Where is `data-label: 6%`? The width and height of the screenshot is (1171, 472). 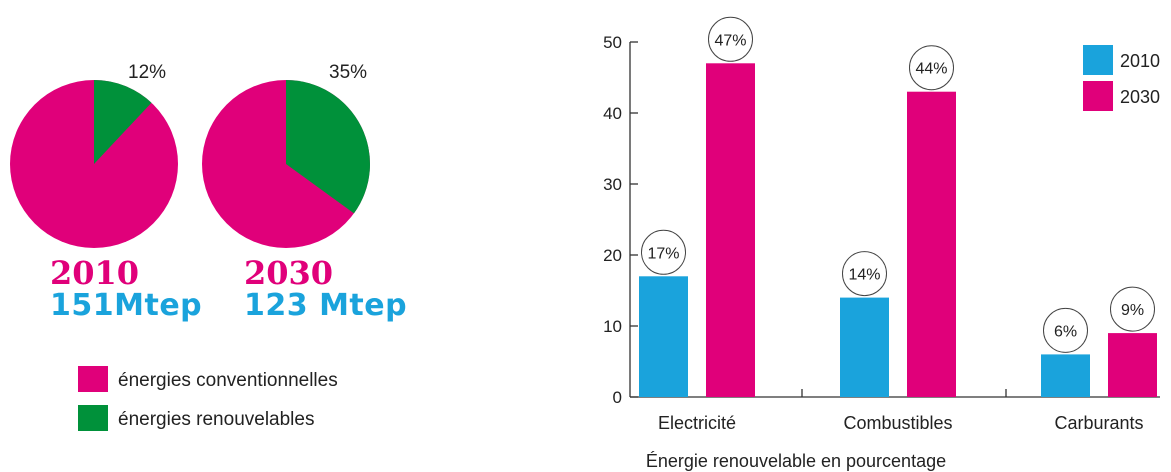 data-label: 6% is located at coordinates (1065, 331).